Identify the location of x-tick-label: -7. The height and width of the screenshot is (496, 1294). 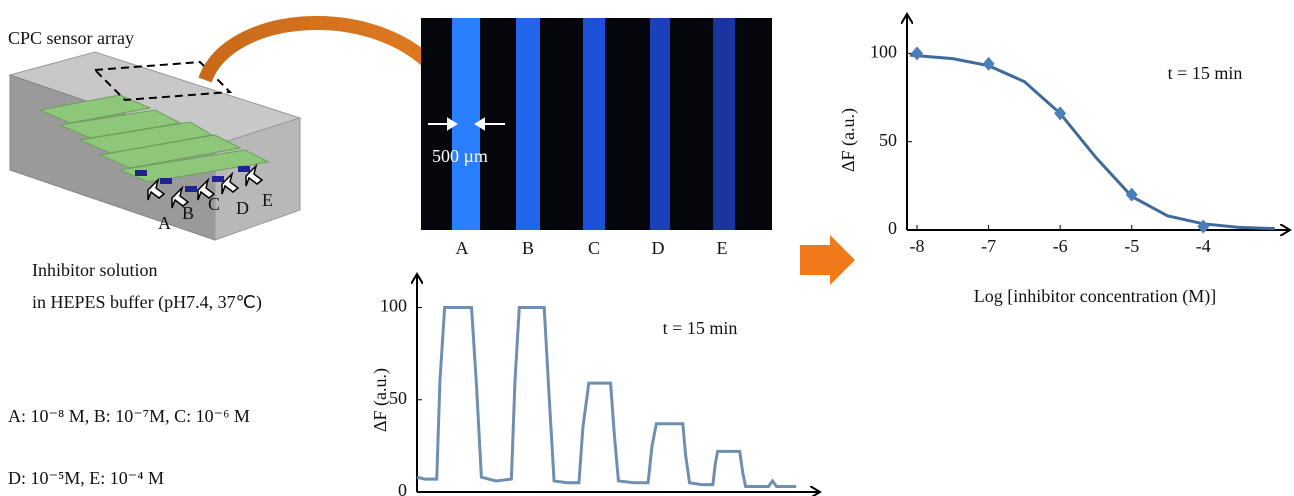
(988, 246).